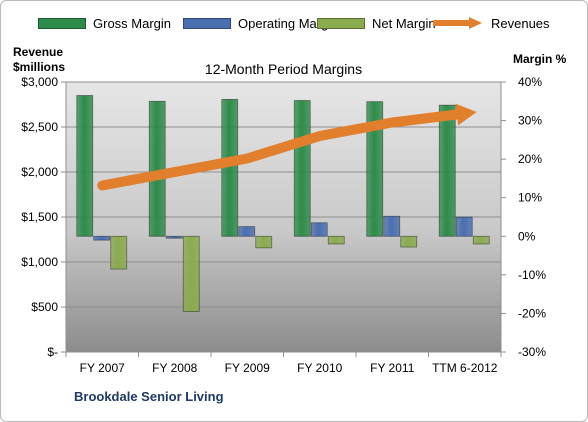 The image size is (588, 422). I want to click on y-tick-label: $2,000, so click(39, 172).